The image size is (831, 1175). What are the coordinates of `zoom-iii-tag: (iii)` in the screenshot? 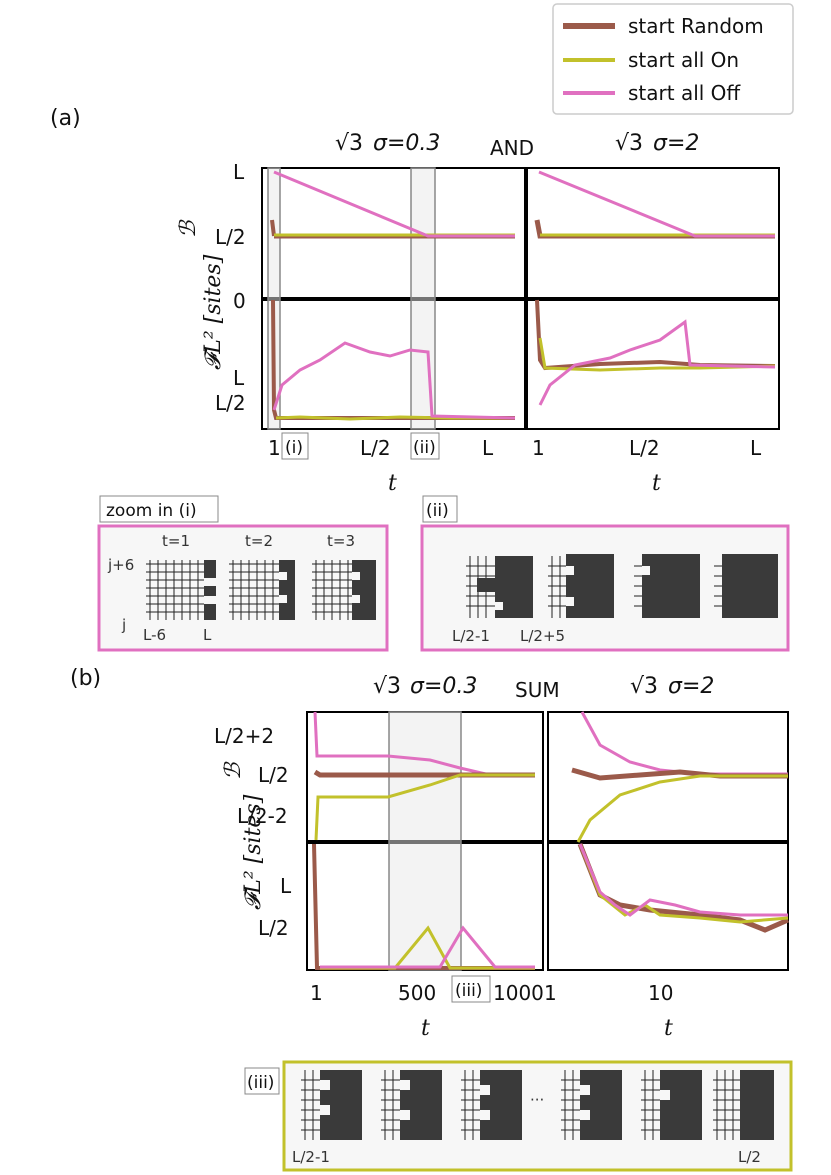 It's located at (260, 1083).